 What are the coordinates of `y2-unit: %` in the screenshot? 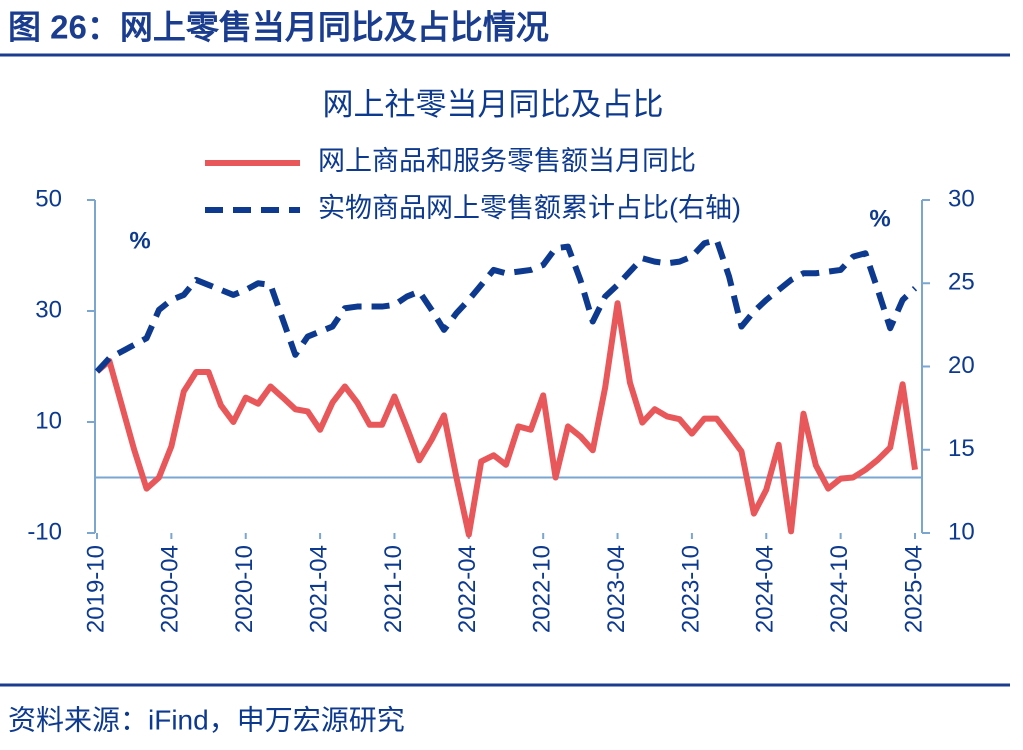 It's located at (879, 218).